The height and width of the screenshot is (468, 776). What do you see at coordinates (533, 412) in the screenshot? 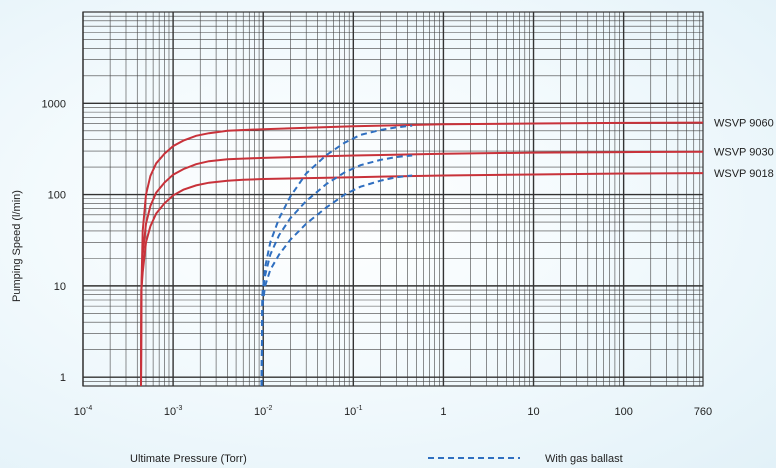
I see `x-tick-label: 10` at bounding box center [533, 412].